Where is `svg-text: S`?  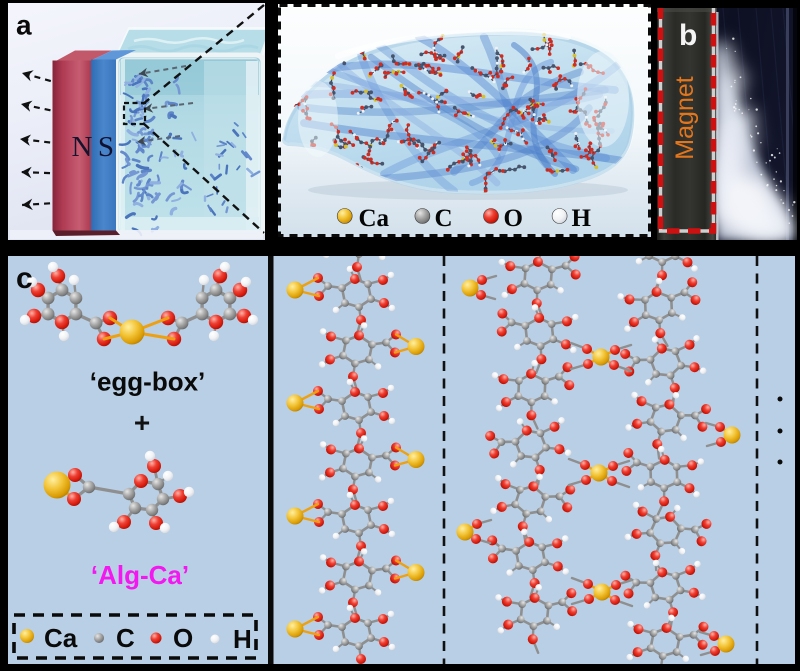
svg-text: S is located at coordinates (106, 147).